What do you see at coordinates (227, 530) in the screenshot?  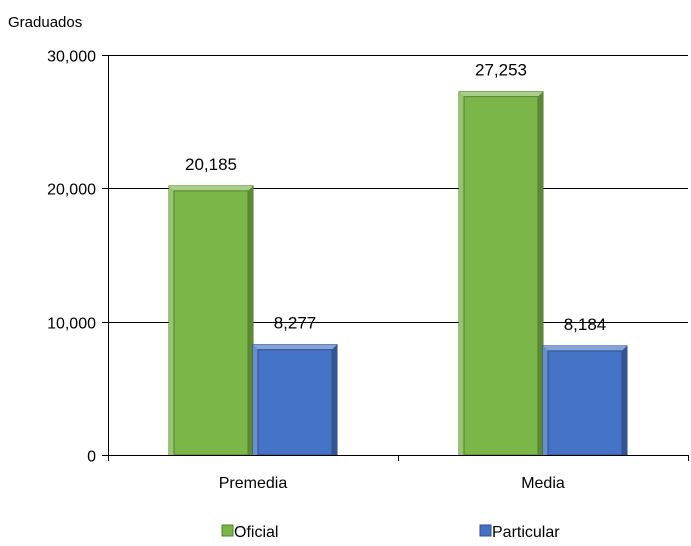 I see `legend-swatch-oficial` at bounding box center [227, 530].